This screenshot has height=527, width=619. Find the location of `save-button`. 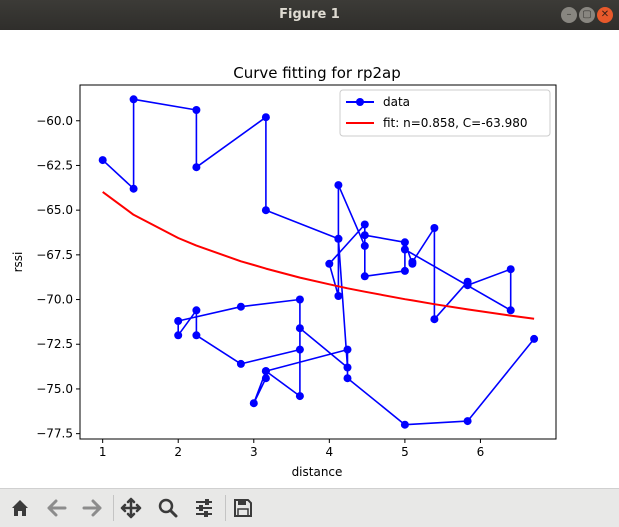

save-button is located at coordinates (243, 508).